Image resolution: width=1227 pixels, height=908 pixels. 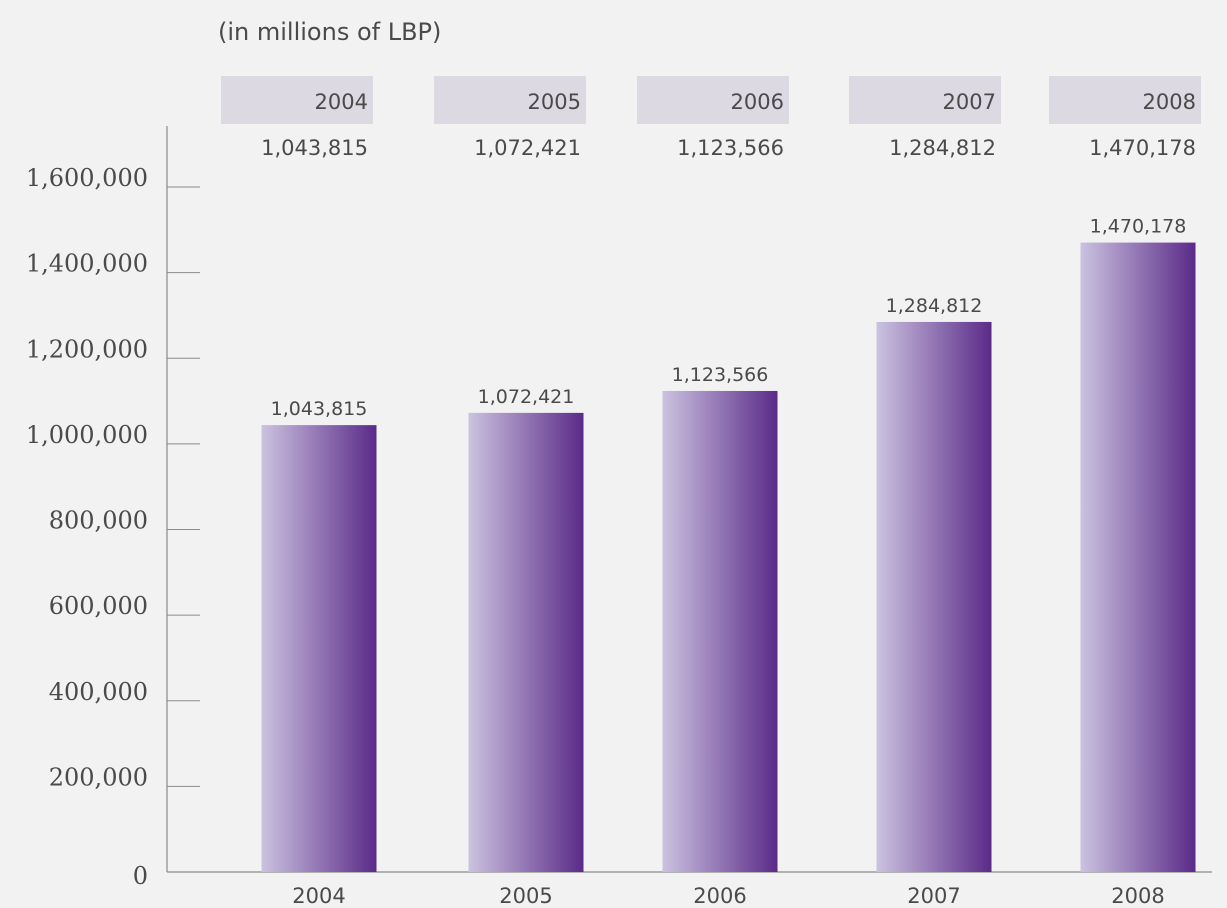 I want to click on unit-note: (in millions of LBP), so click(x=329, y=32).